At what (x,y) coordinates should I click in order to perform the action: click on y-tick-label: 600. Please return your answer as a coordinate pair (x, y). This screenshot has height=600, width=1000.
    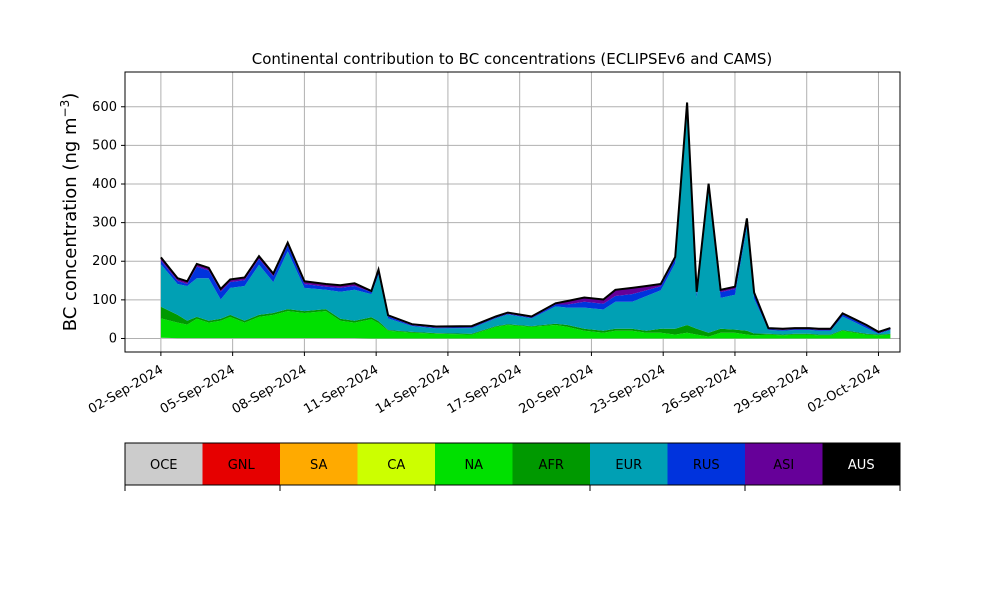
    Looking at the image, I should click on (104, 107).